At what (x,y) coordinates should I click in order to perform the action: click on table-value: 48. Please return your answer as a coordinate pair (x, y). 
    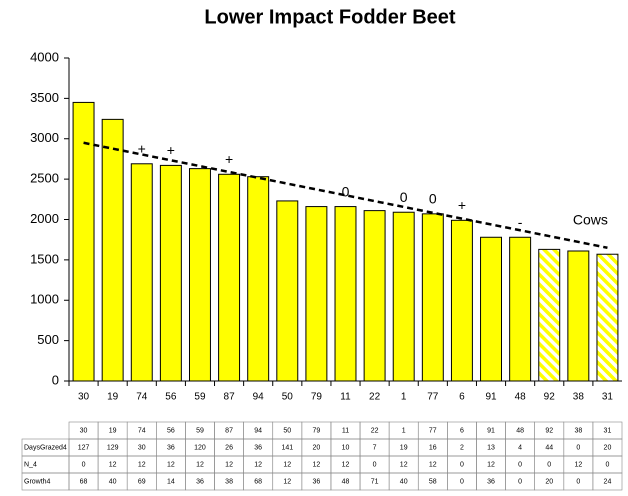
    Looking at the image, I should click on (346, 481).